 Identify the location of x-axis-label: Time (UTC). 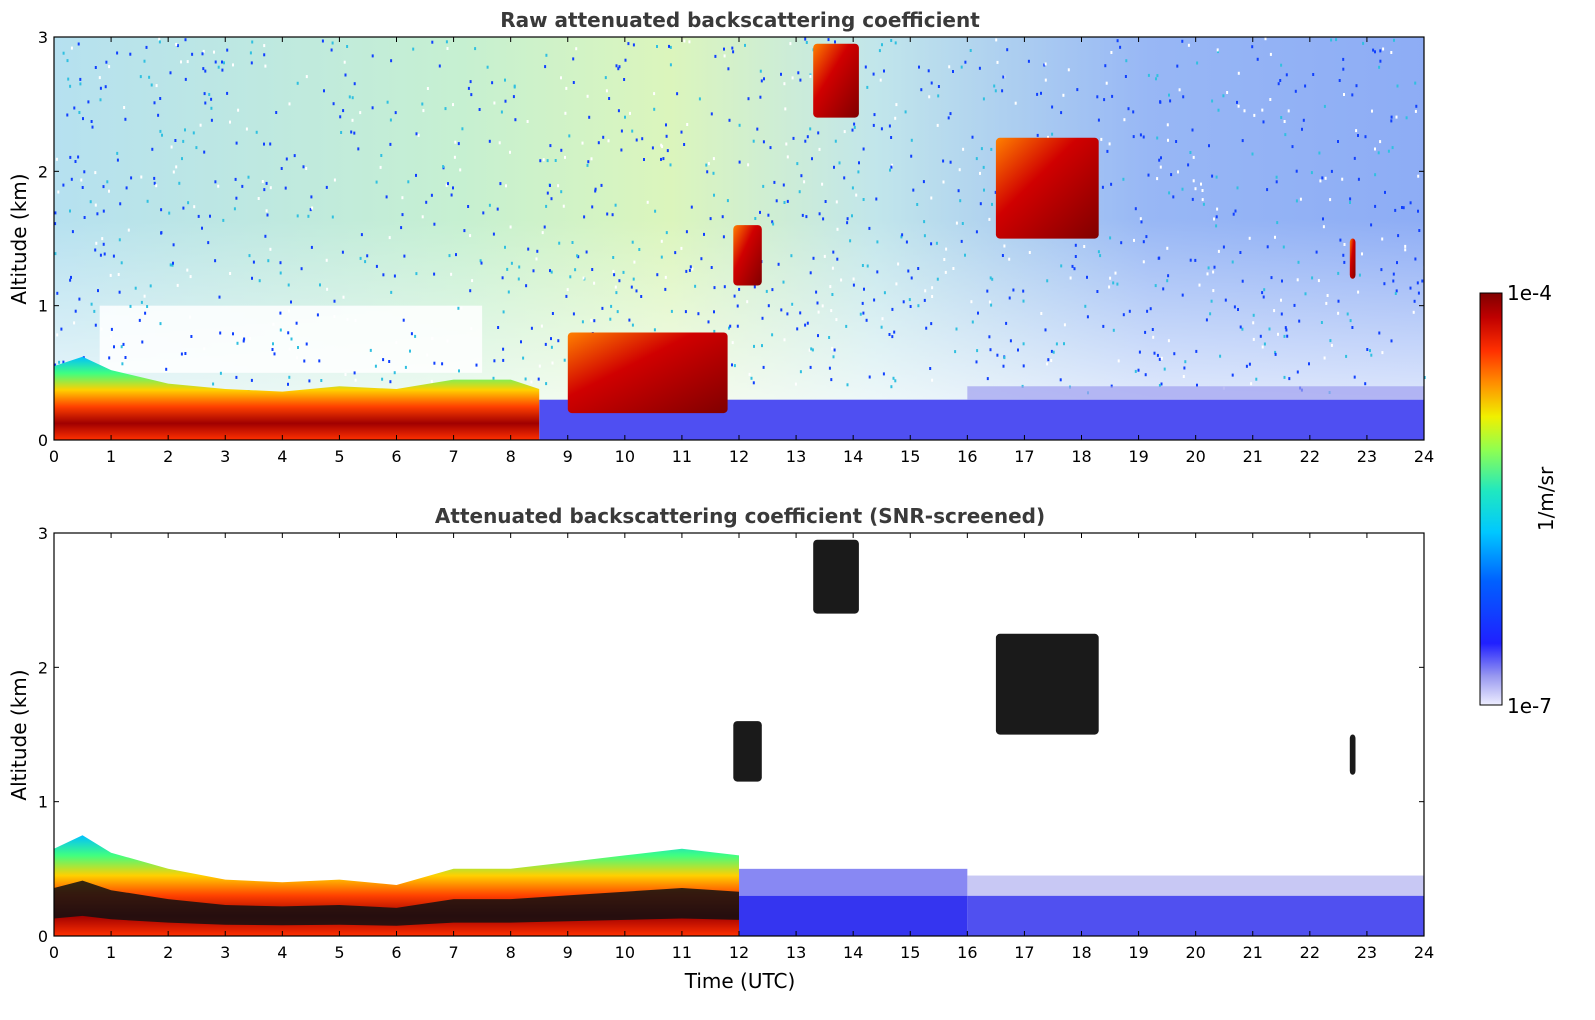
(740, 981).